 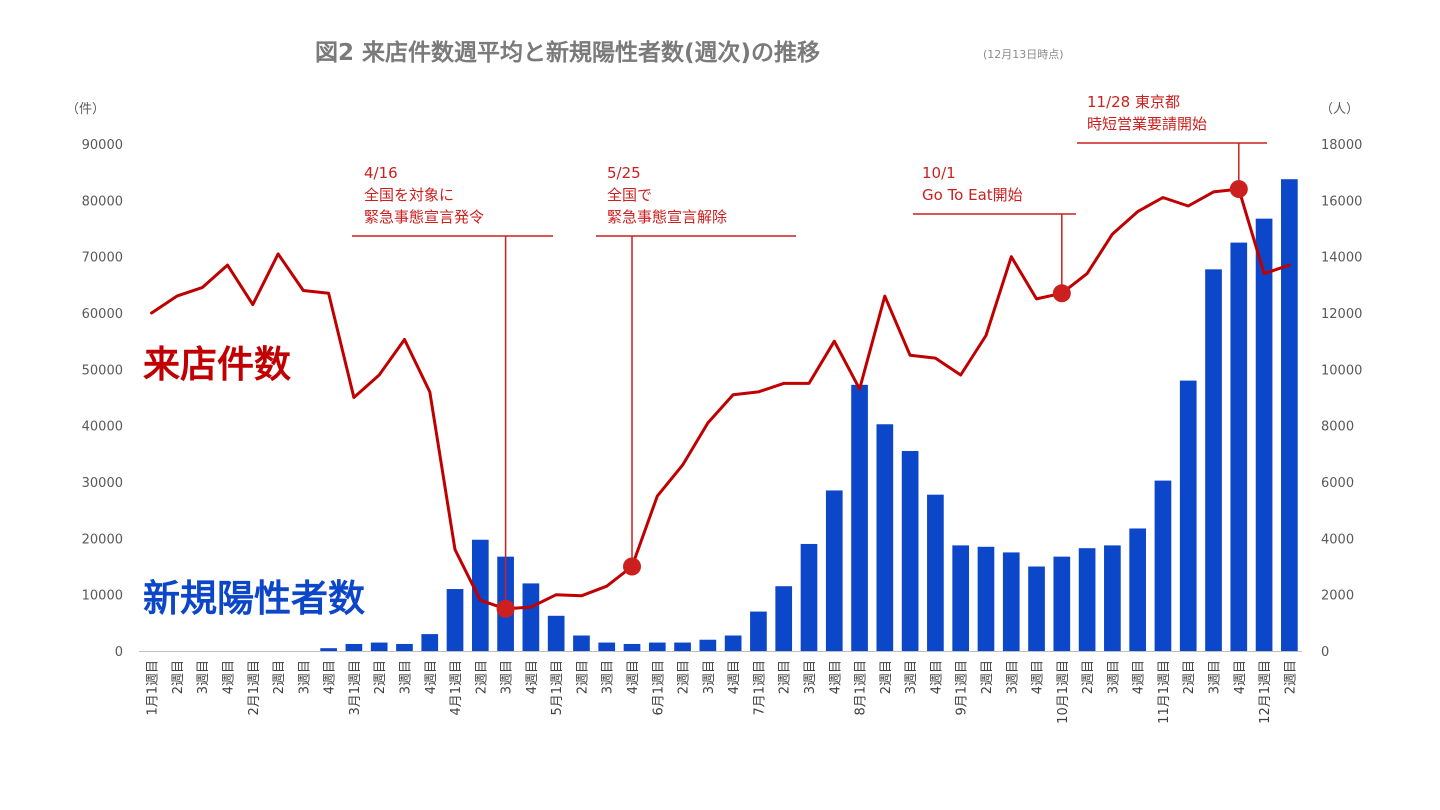 I want to click on left-axis-tick-label: 90000, so click(x=102, y=145).